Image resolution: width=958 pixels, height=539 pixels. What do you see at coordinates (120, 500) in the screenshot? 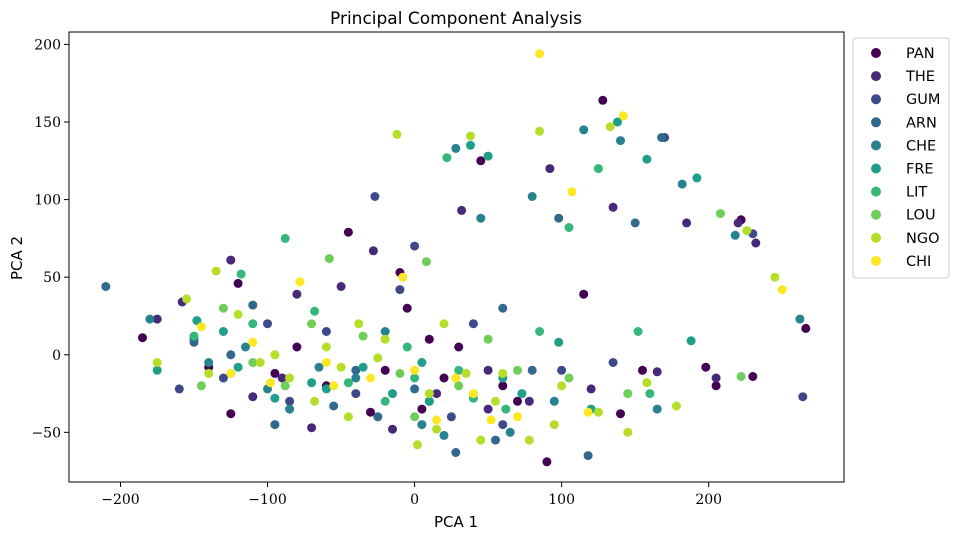
I see `x-tick-label: −200` at bounding box center [120, 500].